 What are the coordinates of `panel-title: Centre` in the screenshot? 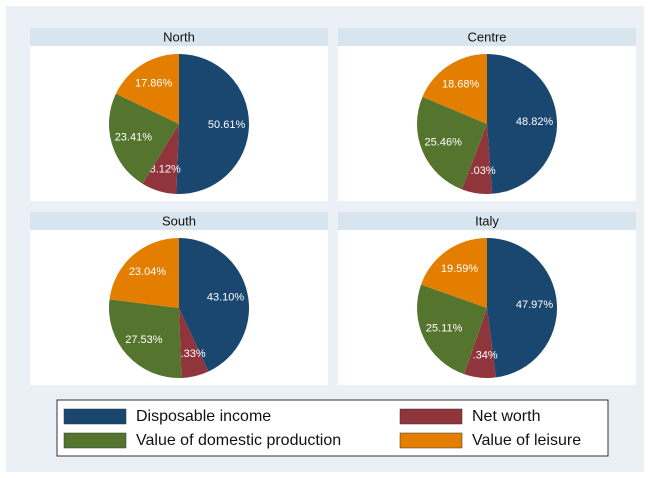 It's located at (486, 36).